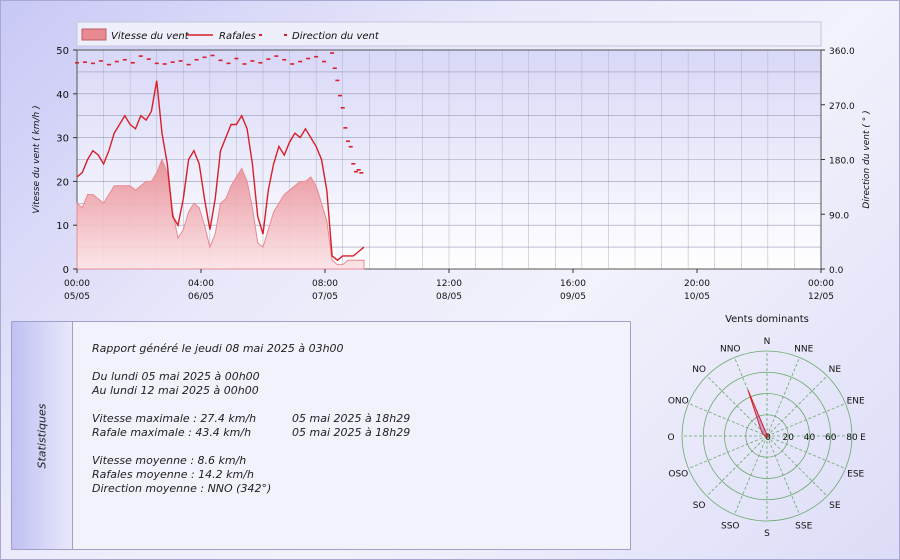 This screenshot has width=900, height=560. I want to click on rose-direction-label: ENE, so click(856, 401).